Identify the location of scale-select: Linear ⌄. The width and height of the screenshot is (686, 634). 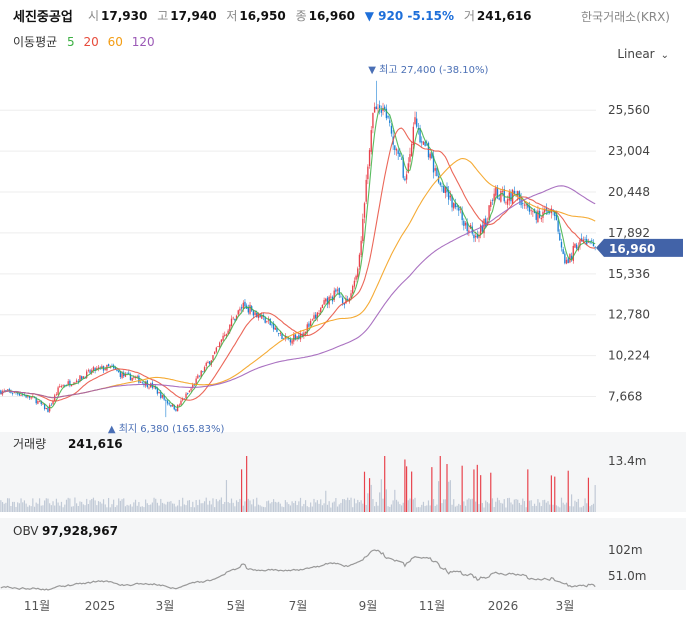
(643, 54).